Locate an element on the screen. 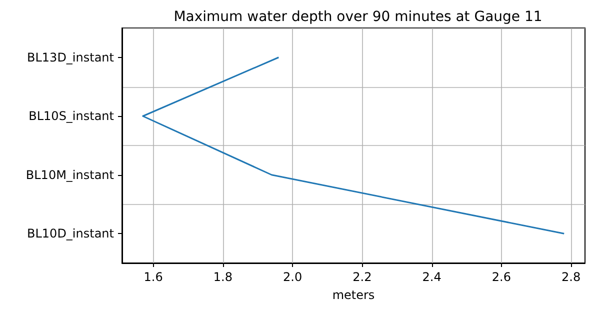  chart-title: Maximum water depth over 90 minutes at Gauge 11 is located at coordinates (358, 17).